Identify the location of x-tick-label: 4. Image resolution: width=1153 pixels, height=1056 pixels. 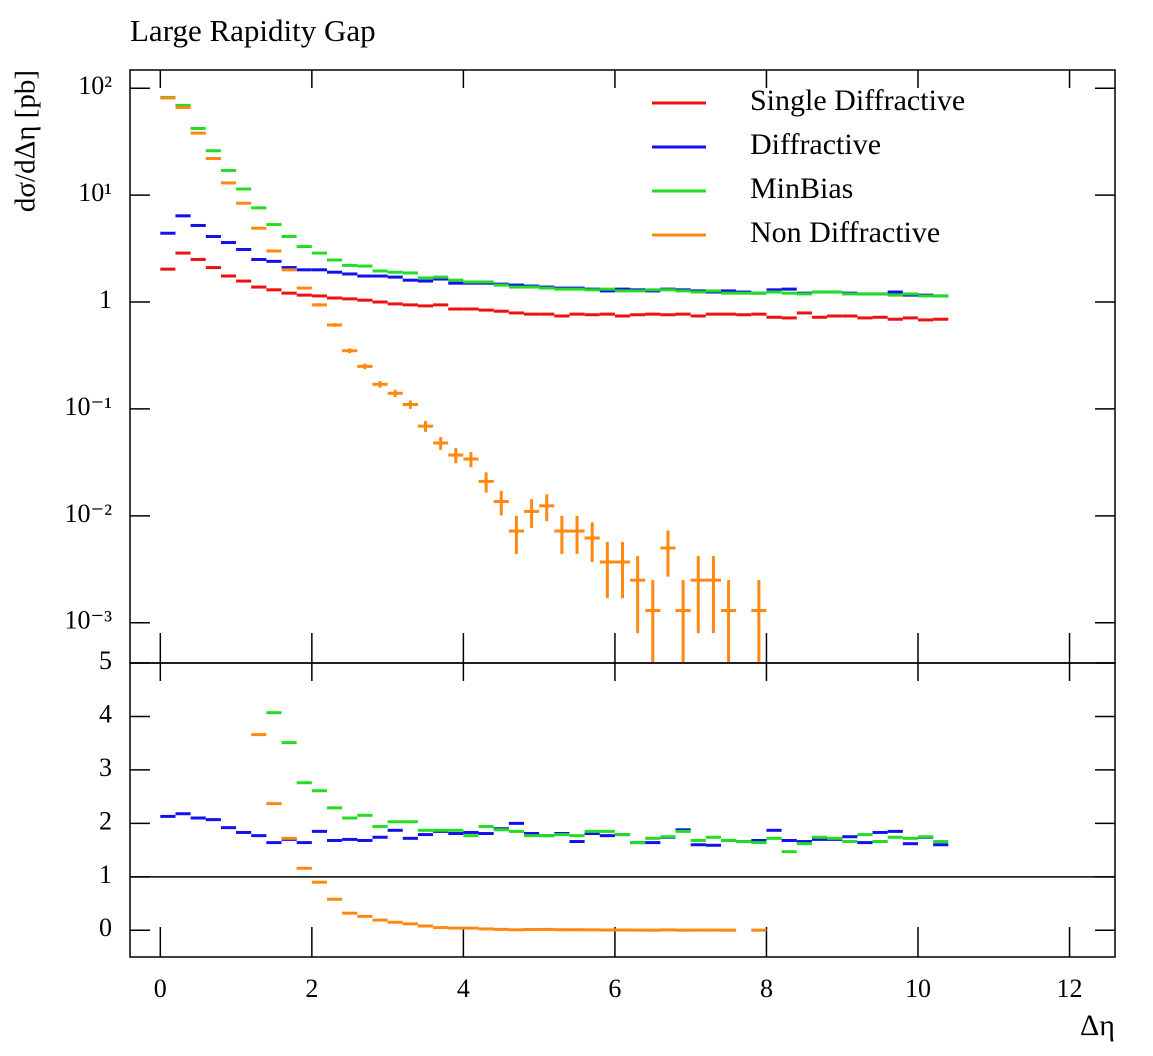
(463, 988).